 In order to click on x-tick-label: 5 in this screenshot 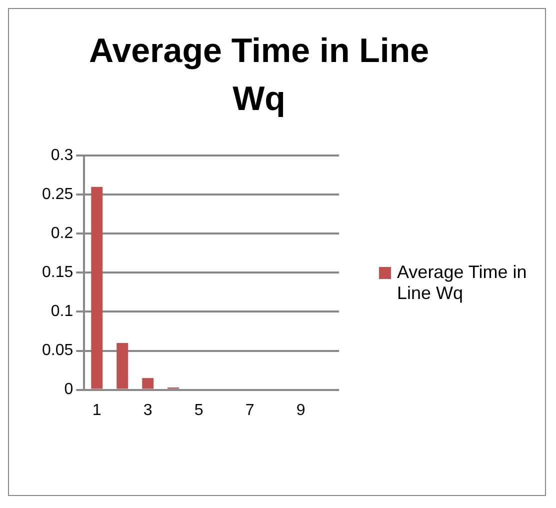, I will do `click(199, 410)`.